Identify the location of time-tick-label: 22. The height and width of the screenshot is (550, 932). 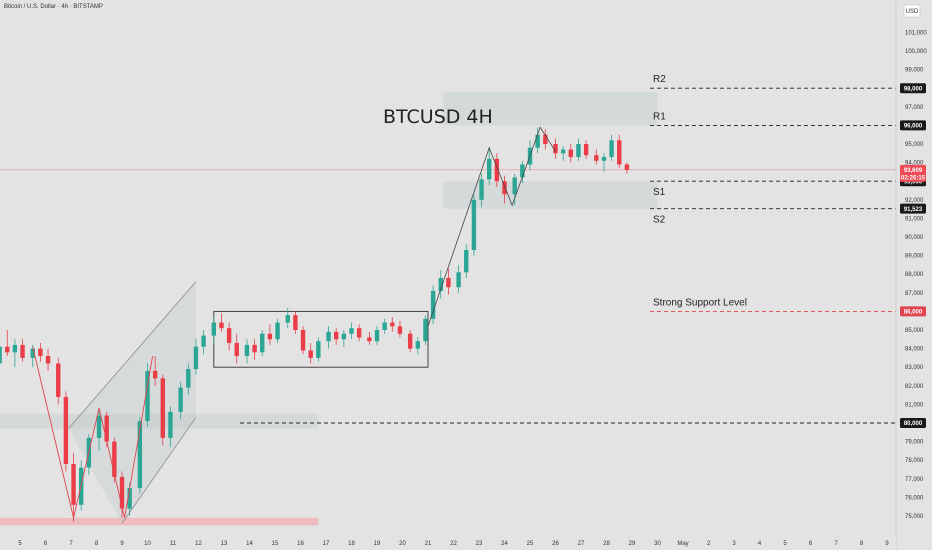
(453, 544).